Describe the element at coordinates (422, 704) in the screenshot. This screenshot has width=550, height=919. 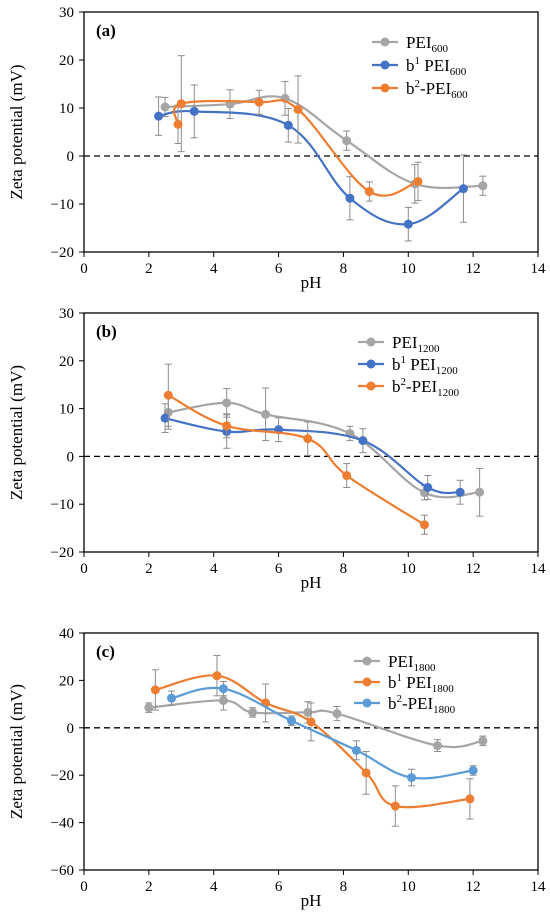
I see `legend-label: b2-PEI1800` at that location.